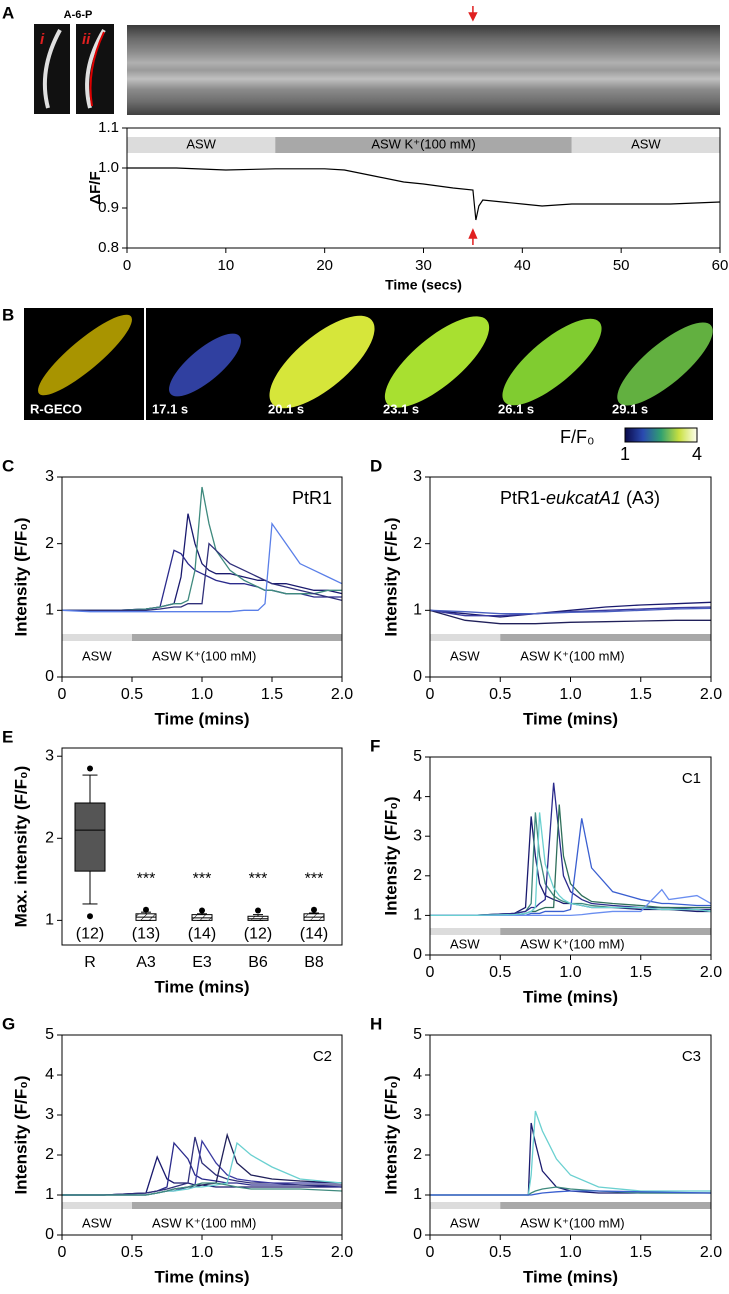  I want to click on x-tick-label: 10, so click(225, 265).